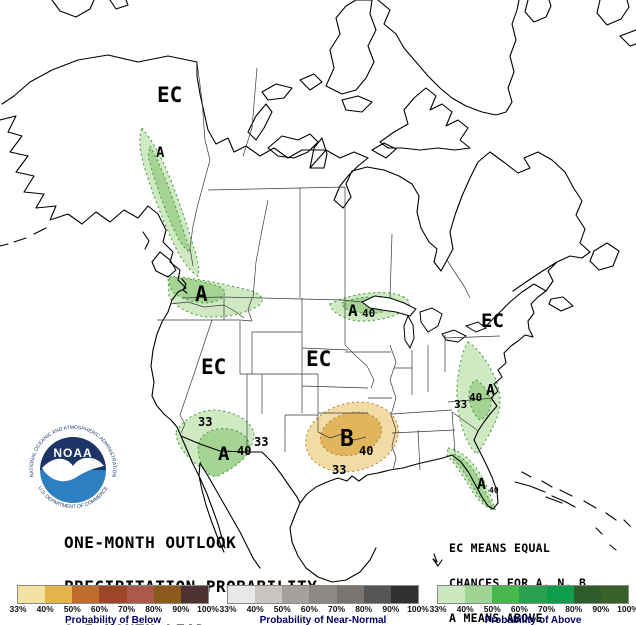 Image resolution: width=636 pixels, height=625 pixels. What do you see at coordinates (113, 620) in the screenshot?
I see `colorbar-below-caption: Probability of Below` at bounding box center [113, 620].